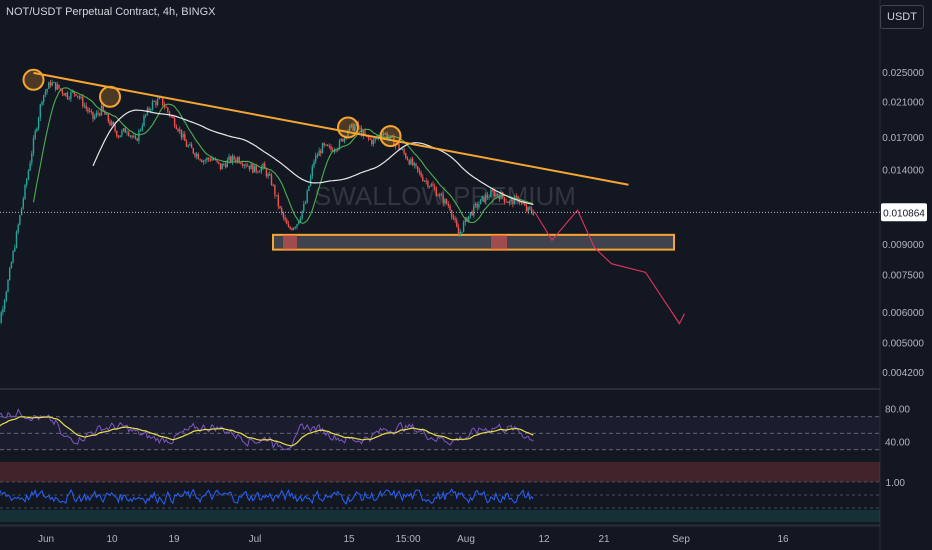 This screenshot has height=550, width=932. What do you see at coordinates (445, 196) in the screenshot?
I see `watermark: SWALLOW PREMIUM` at bounding box center [445, 196].